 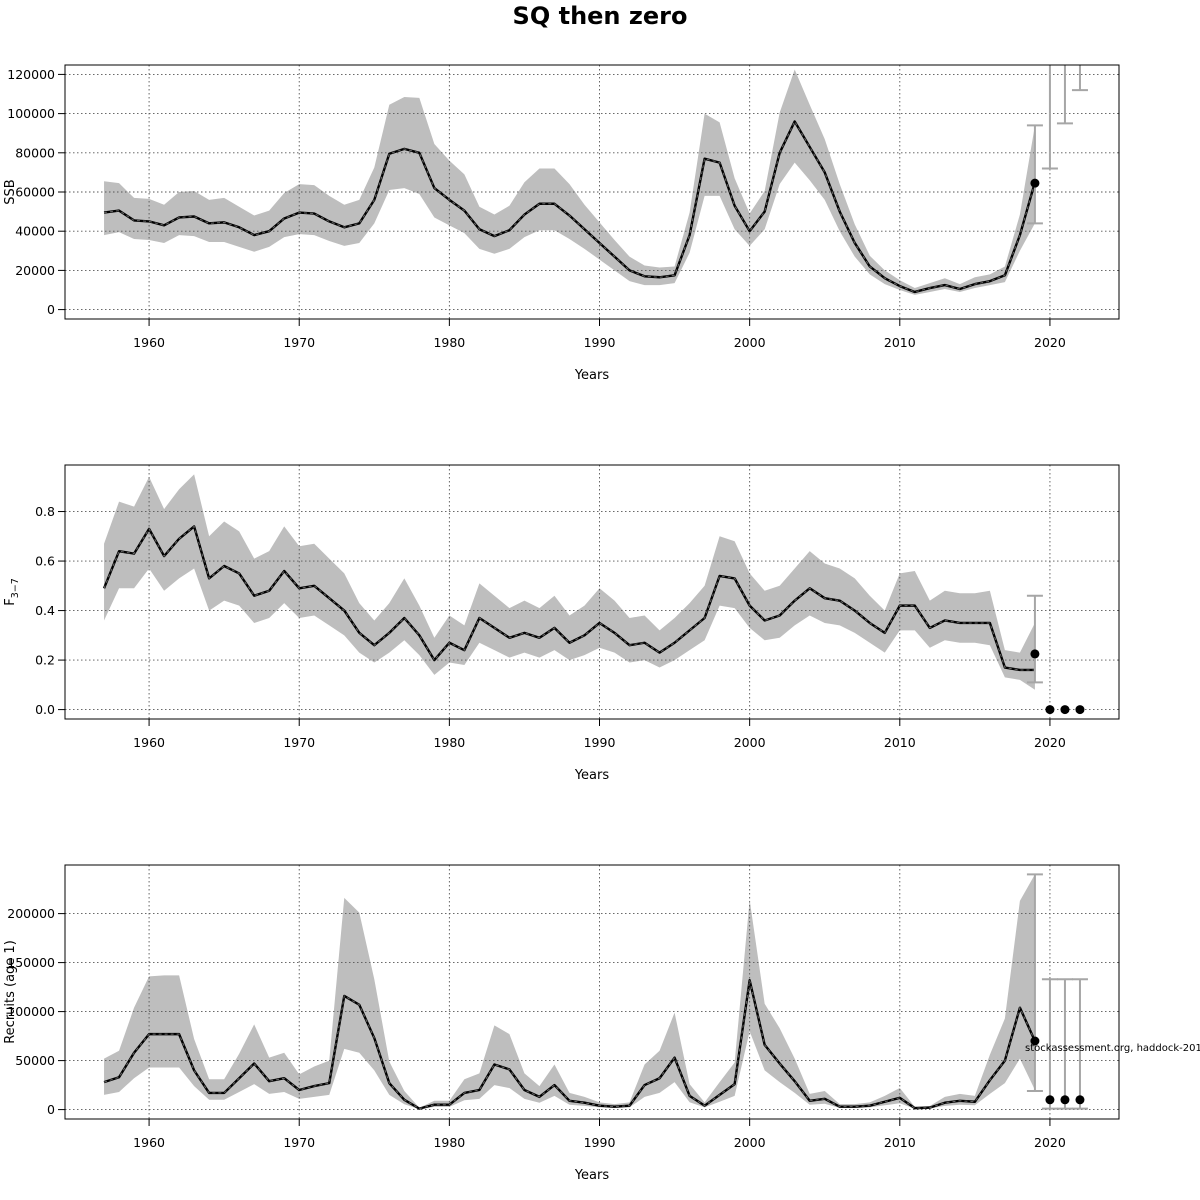 What do you see at coordinates (12, 592) in the screenshot?
I see `fbar-y-axis-label: F3−7` at bounding box center [12, 592].